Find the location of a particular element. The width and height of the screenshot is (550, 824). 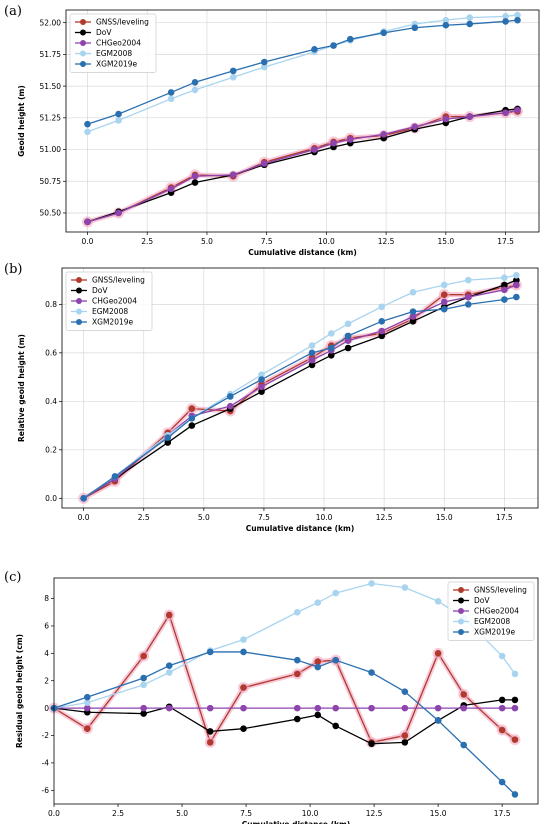

series-xgm2019e is located at coordinates (302, 72).